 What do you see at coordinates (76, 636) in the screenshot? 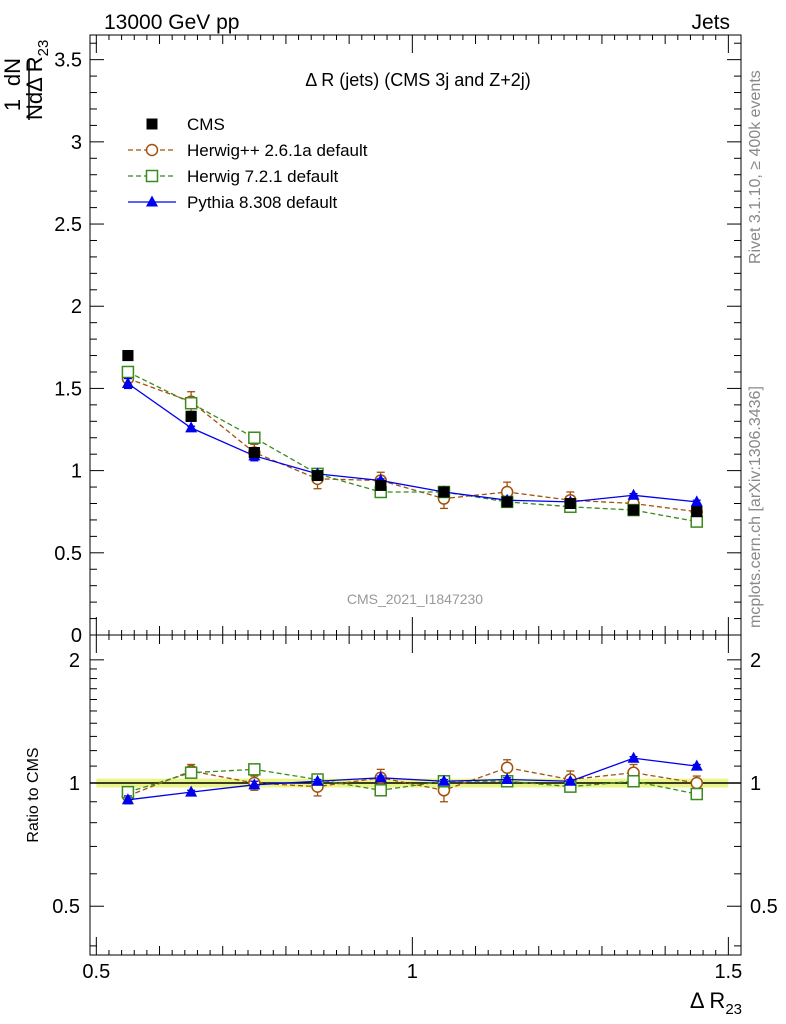
I see `y-tick-label: 0` at bounding box center [76, 636].